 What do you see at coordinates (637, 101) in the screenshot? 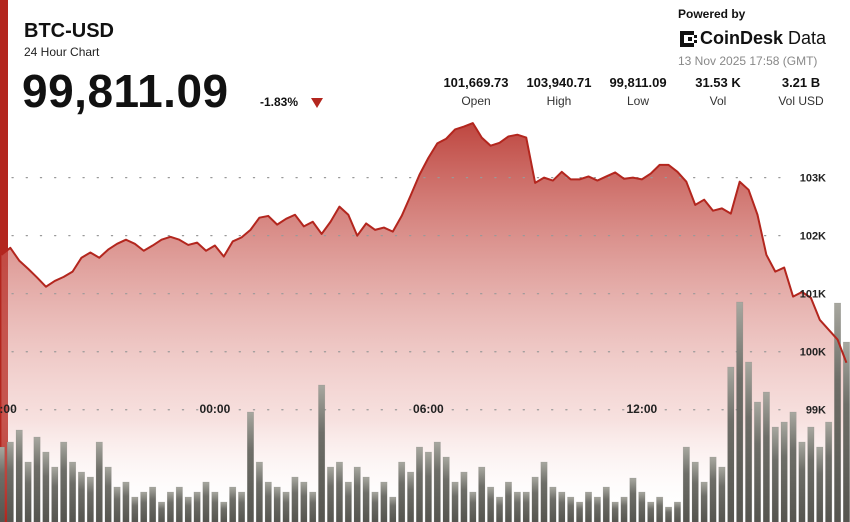
I see `stat-label: Low` at bounding box center [637, 101].